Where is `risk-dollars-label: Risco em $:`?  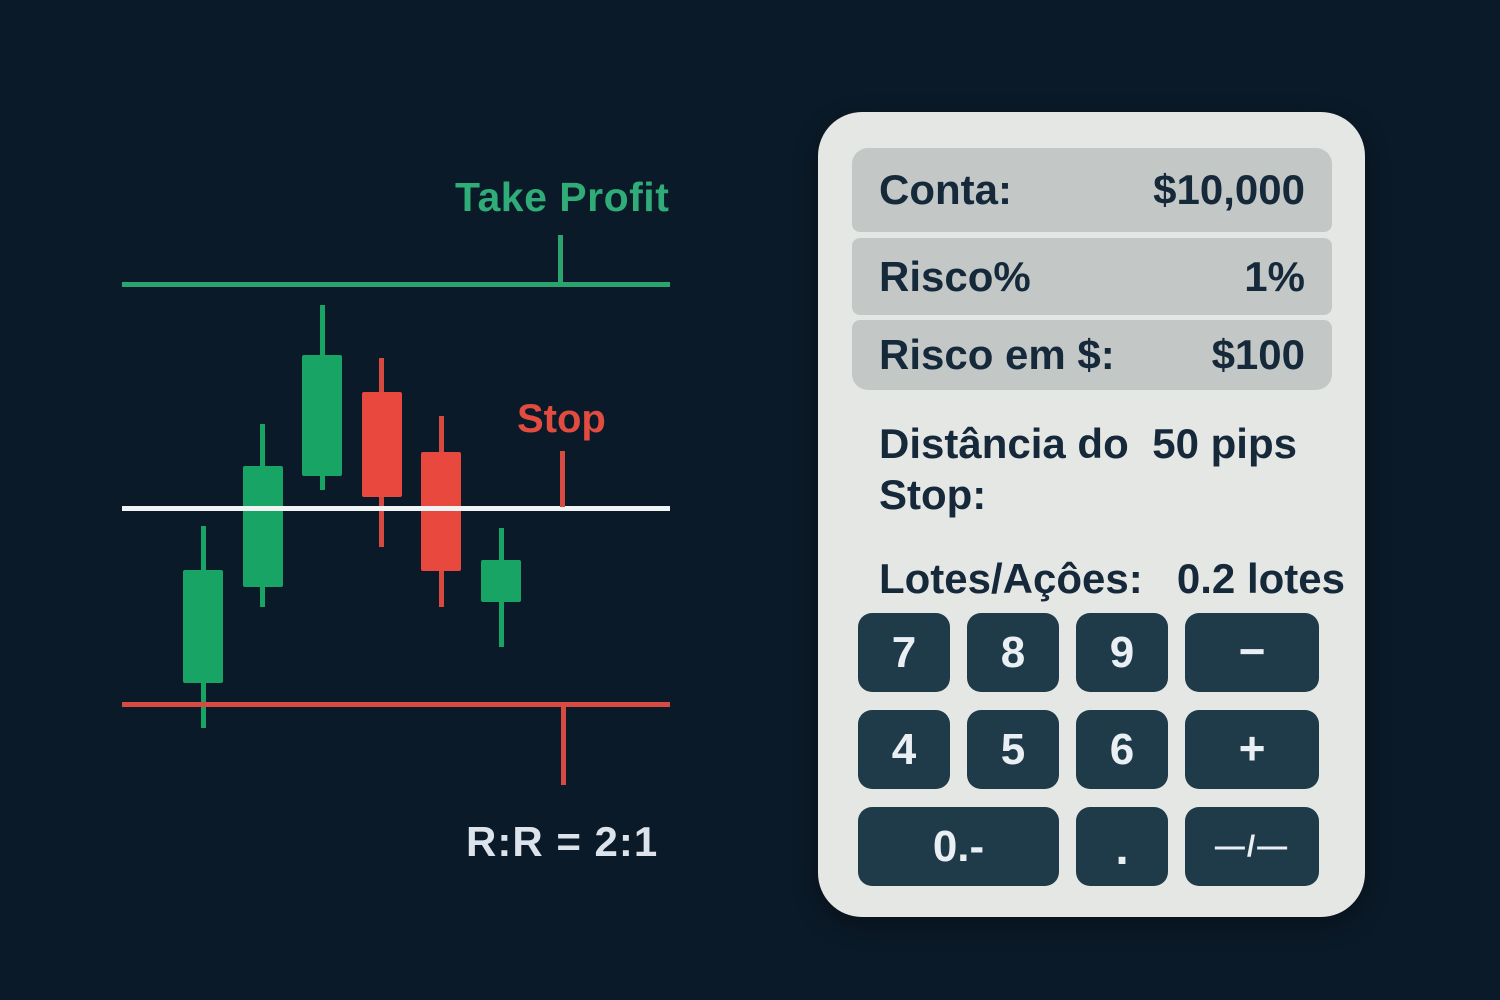
risk-dollars-label: Risco em $: is located at coordinates (997, 354).